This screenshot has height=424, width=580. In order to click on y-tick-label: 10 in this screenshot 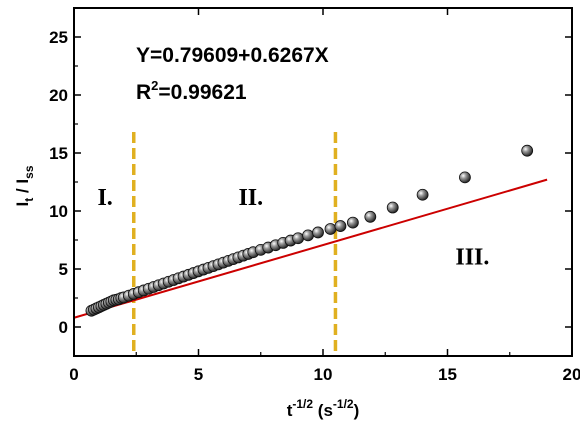, I will do `click(58, 211)`.